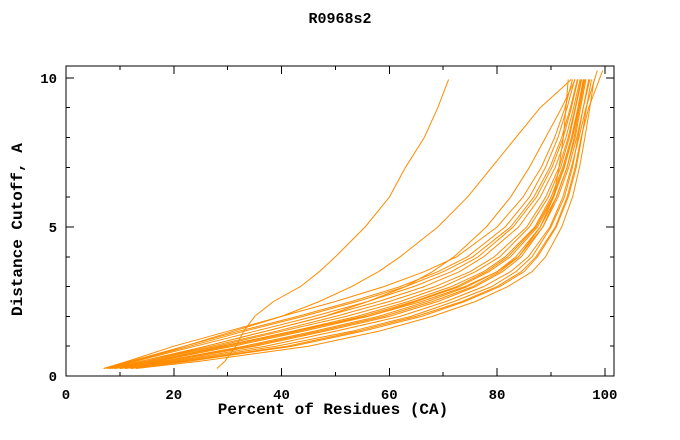 The height and width of the screenshot is (440, 680). What do you see at coordinates (389, 396) in the screenshot?
I see `x-tick-label-60: 60` at bounding box center [389, 396].